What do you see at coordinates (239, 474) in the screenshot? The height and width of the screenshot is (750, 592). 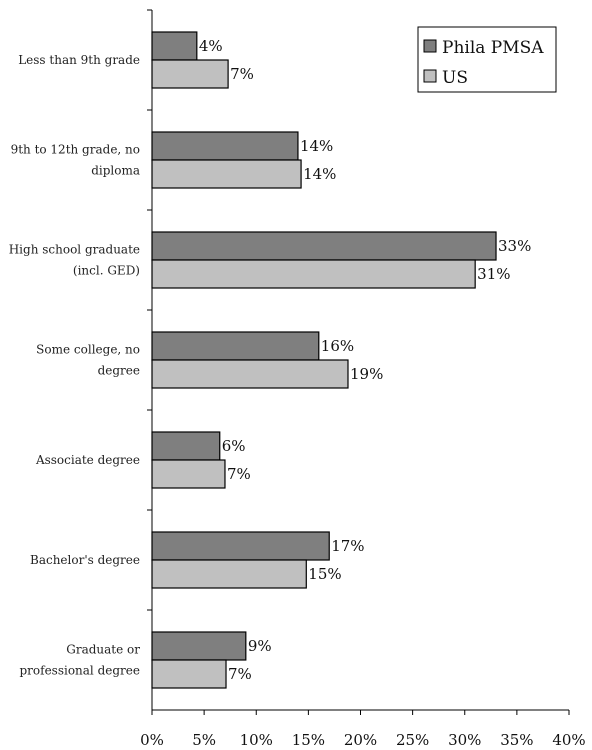 I see `data-label-us-5: 7%` at bounding box center [239, 474].